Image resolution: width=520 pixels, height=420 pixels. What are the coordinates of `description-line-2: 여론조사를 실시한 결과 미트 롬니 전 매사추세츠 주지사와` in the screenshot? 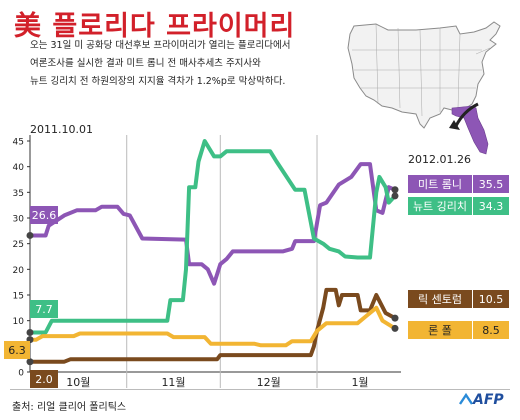 It's located at (145, 63).